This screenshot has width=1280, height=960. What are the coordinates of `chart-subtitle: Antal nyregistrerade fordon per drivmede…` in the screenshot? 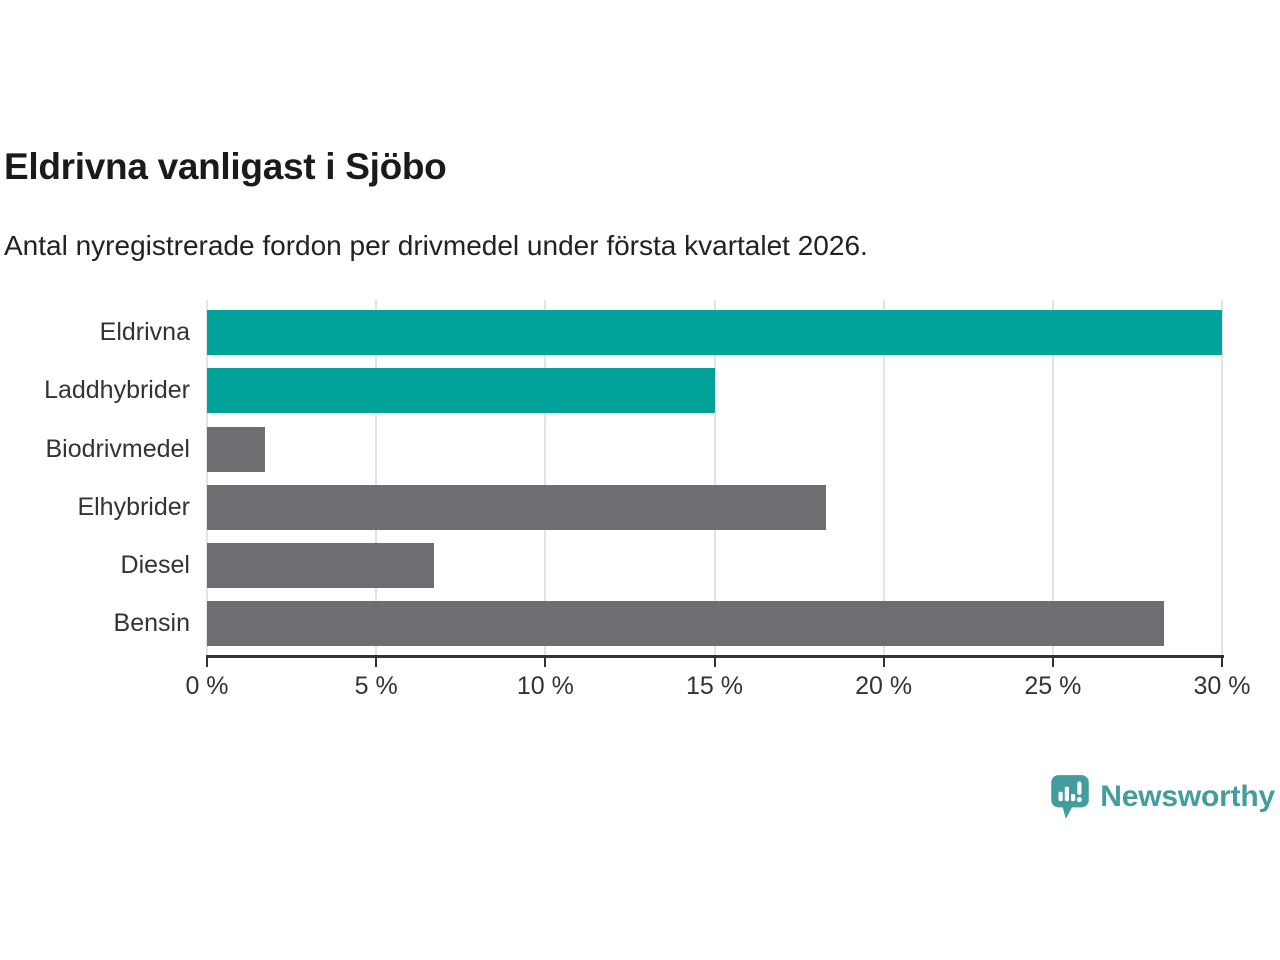 It's located at (436, 245).